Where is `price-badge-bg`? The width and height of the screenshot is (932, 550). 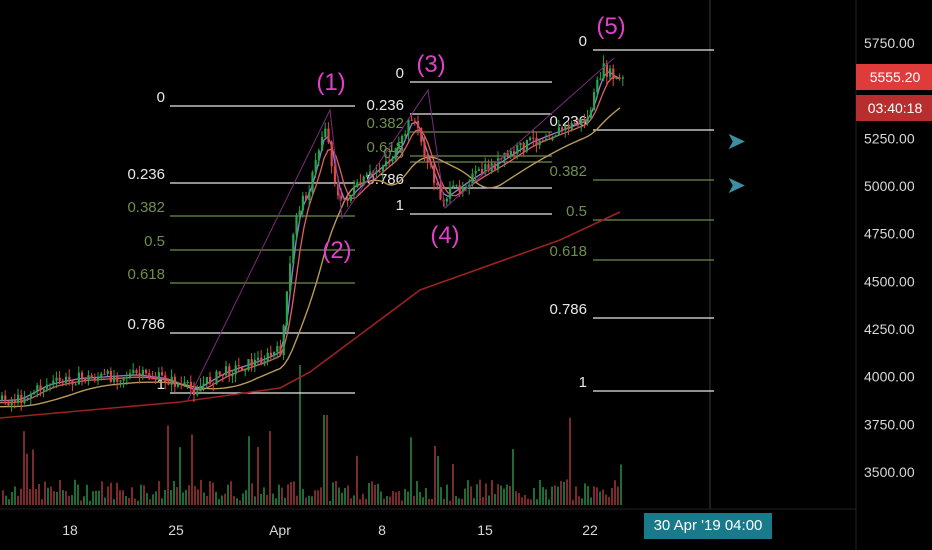
price-badge-bg is located at coordinates (894, 77).